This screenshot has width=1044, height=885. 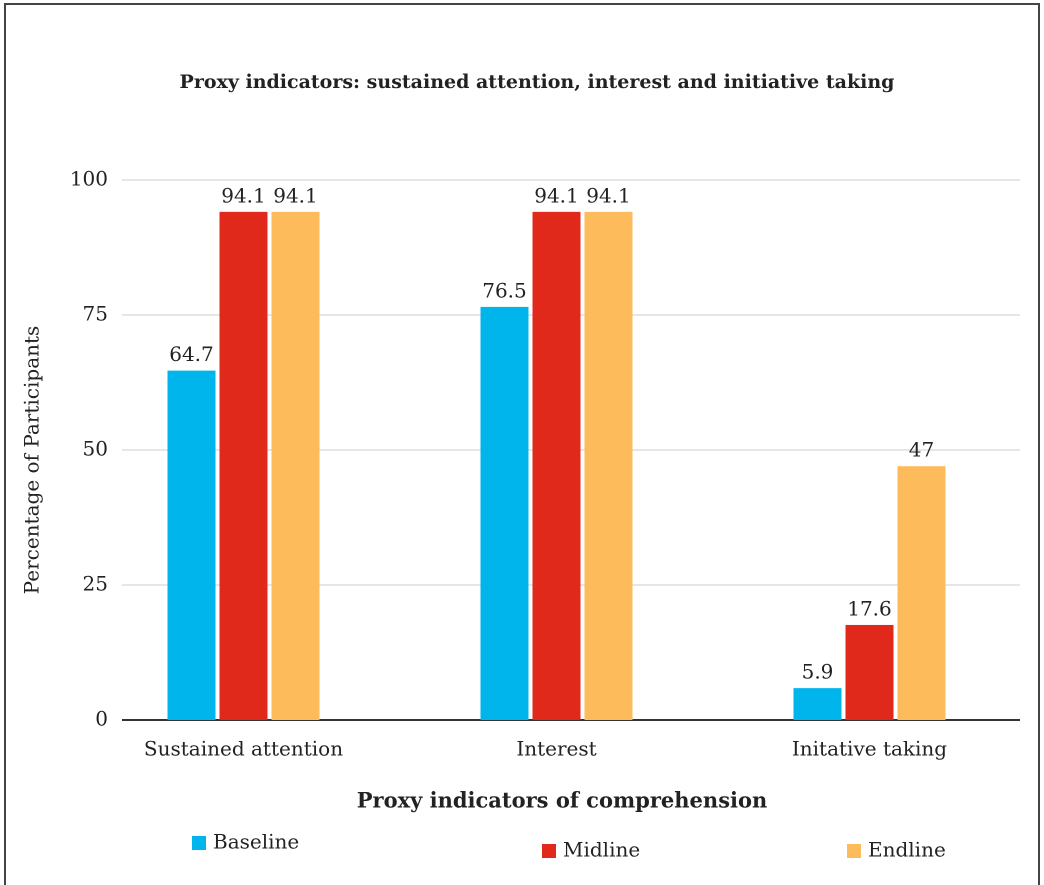 I want to click on x-tick-label: Initative taking, so click(x=869, y=749).